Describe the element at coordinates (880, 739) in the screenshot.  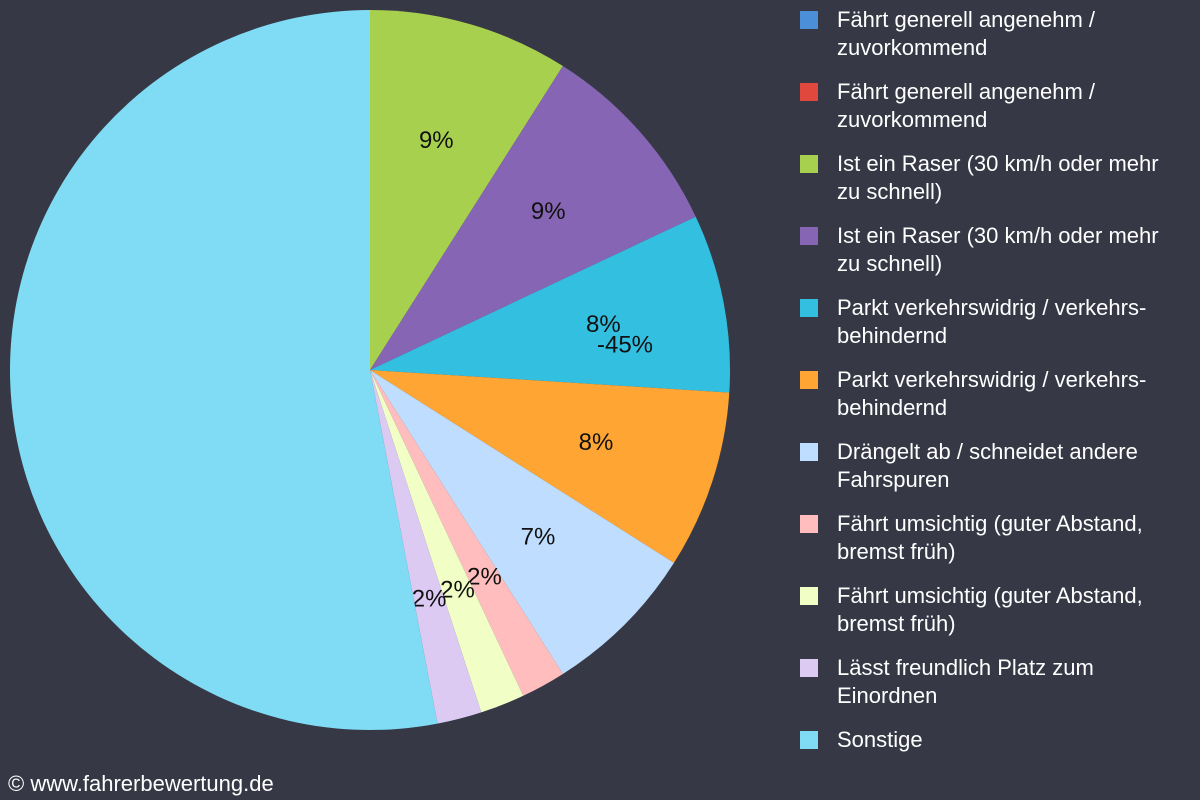
I see `legend-label: Sonstige` at that location.